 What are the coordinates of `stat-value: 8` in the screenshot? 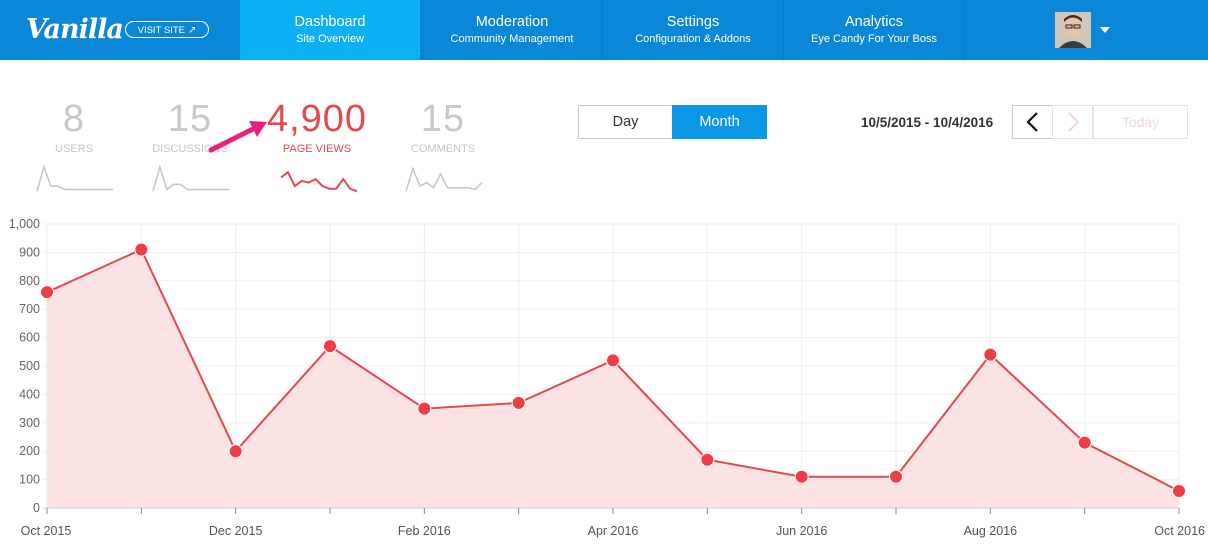 It's located at (74, 119).